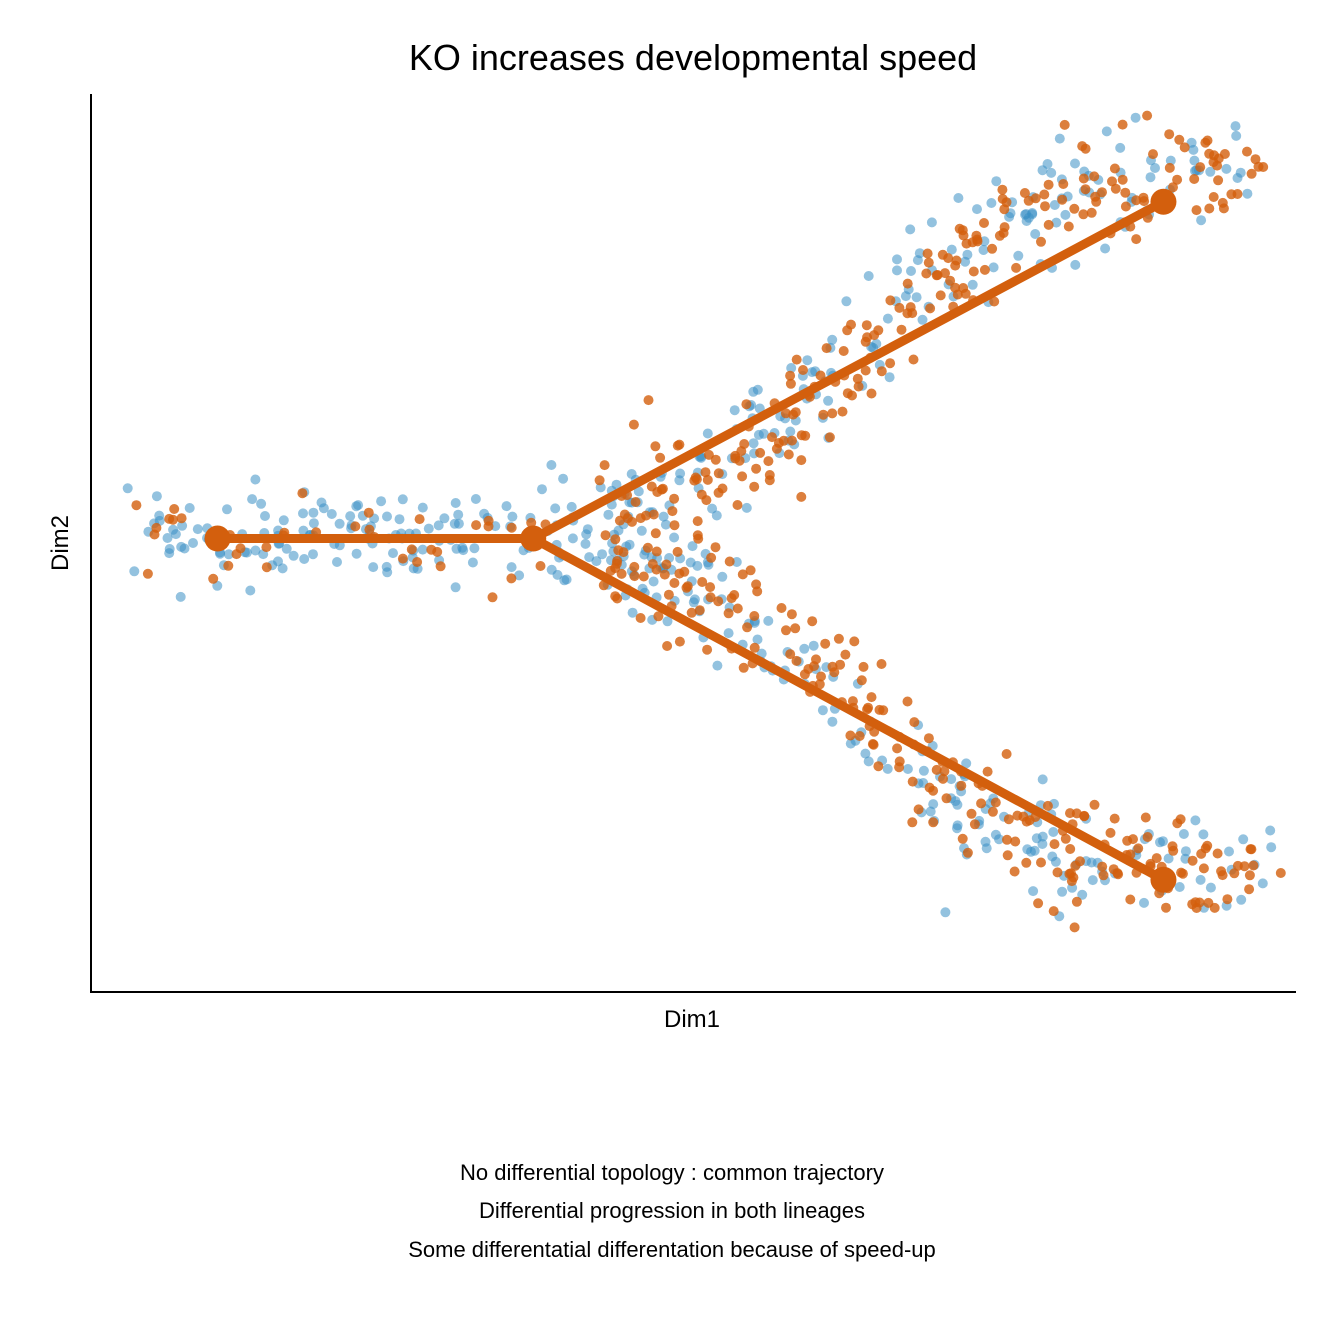 The image size is (1344, 1344). Describe the element at coordinates (848, 370) in the screenshot. I see `trajectory-edge-branch-end-up` at that location.